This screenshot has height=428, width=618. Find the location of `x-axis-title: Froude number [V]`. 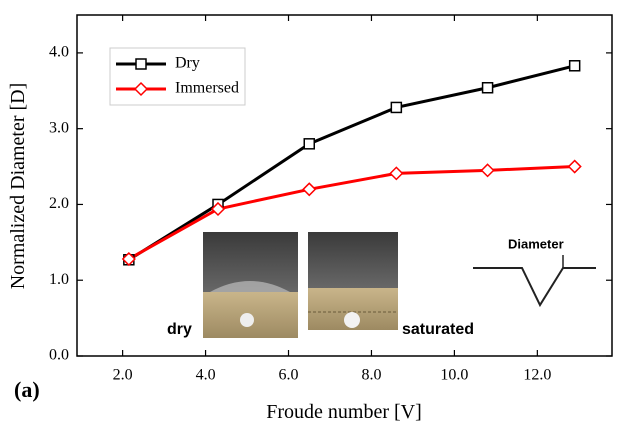

x-axis-title: Froude number [V] is located at coordinates (344, 412).